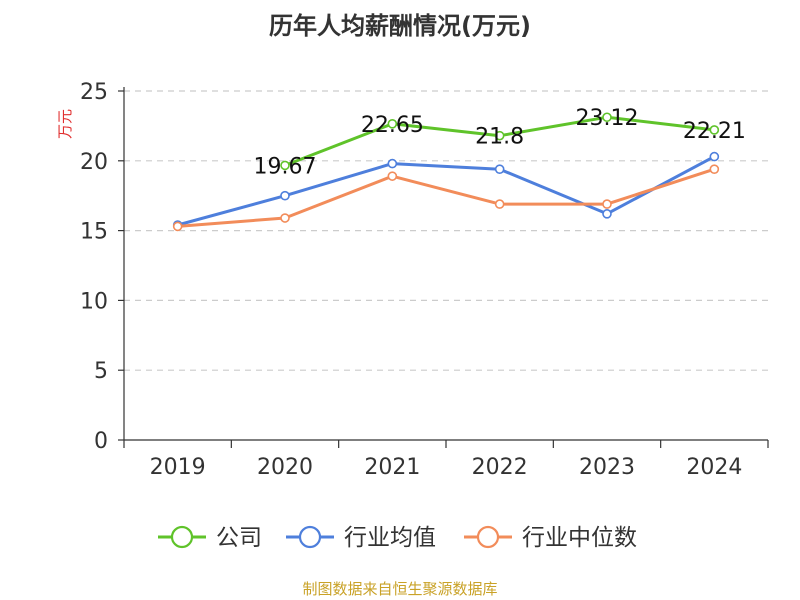 Image resolution: width=800 pixels, height=600 pixels. Describe the element at coordinates (101, 371) in the screenshot. I see `y-tick-label: 5` at that location.